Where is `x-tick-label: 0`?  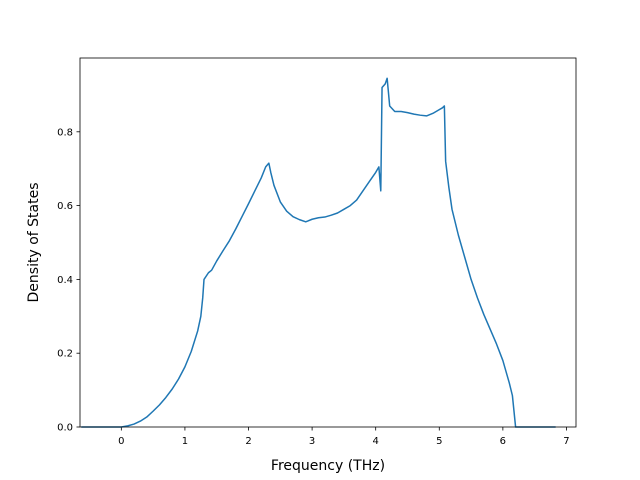
x-tick-label: 0 is located at coordinates (121, 441).